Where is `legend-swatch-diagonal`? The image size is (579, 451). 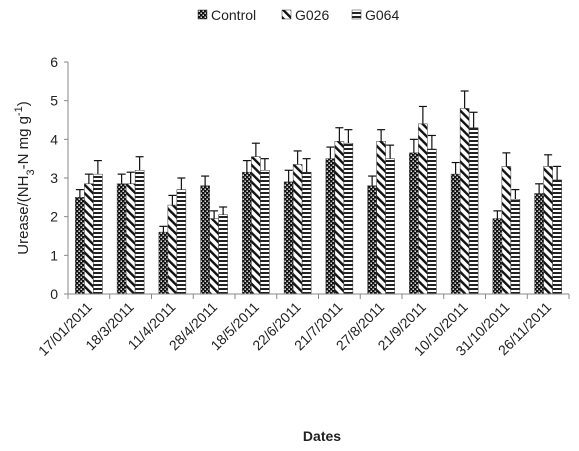
legend-swatch-diagonal is located at coordinates (286, 14).